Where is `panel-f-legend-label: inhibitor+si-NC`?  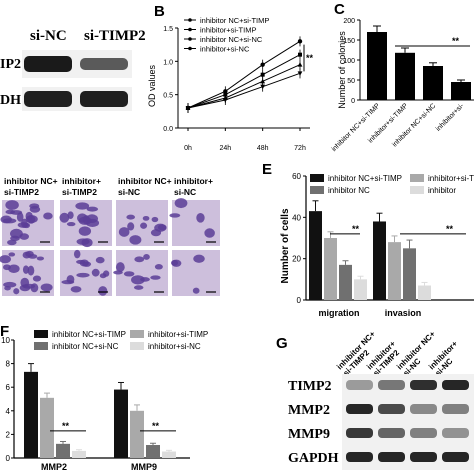
panel-f-legend-label: inhibitor+si-NC is located at coordinates (174, 346).